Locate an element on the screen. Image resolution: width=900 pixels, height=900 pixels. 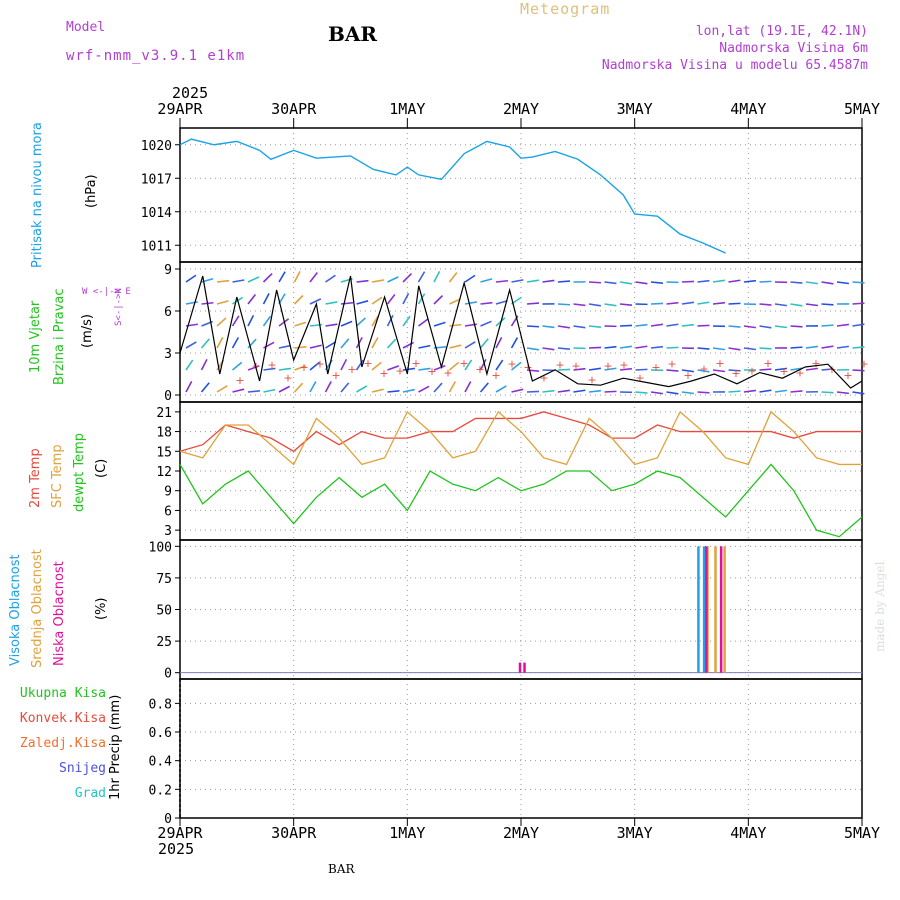
model-elevation: Nadmorska Visina u modelu 65.4587m is located at coordinates (734, 65).